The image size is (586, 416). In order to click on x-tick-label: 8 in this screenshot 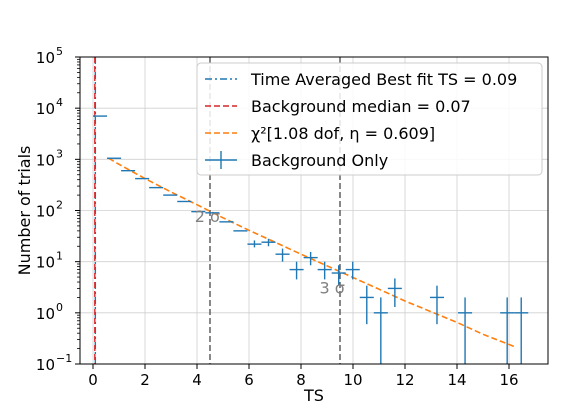, I will do `click(301, 380)`.